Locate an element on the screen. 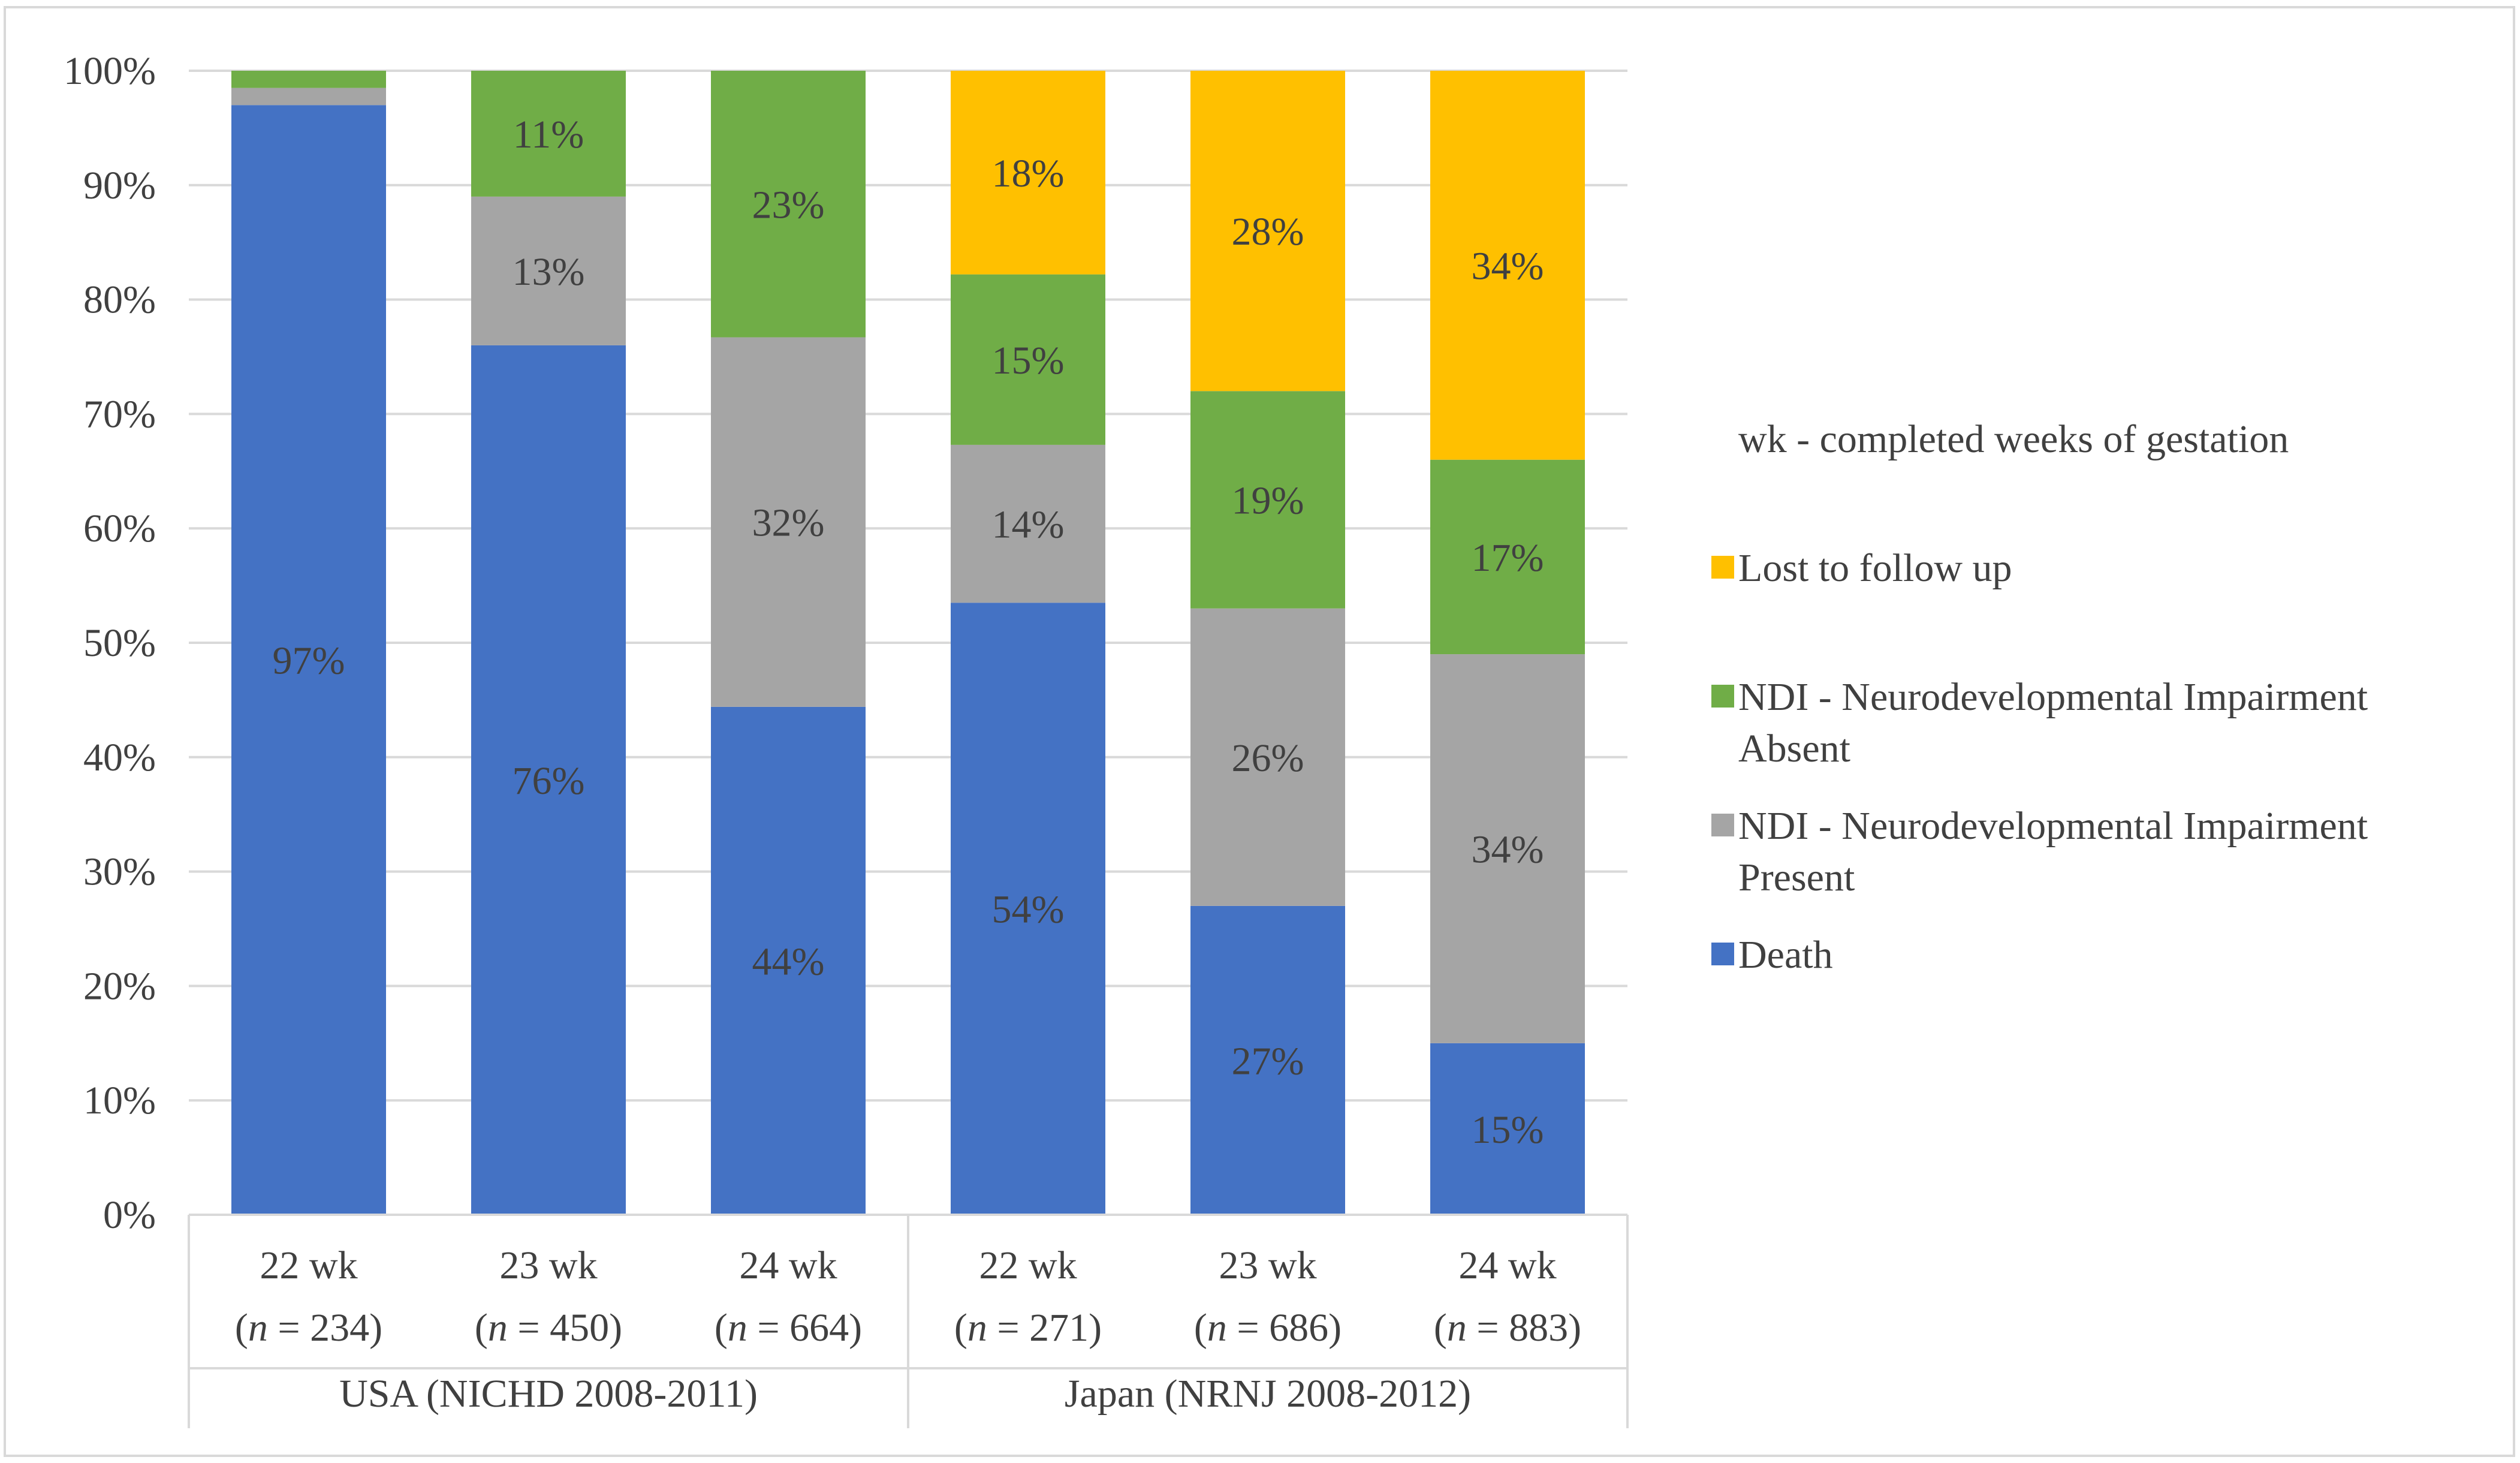  data-label: 19% is located at coordinates (1268, 501).